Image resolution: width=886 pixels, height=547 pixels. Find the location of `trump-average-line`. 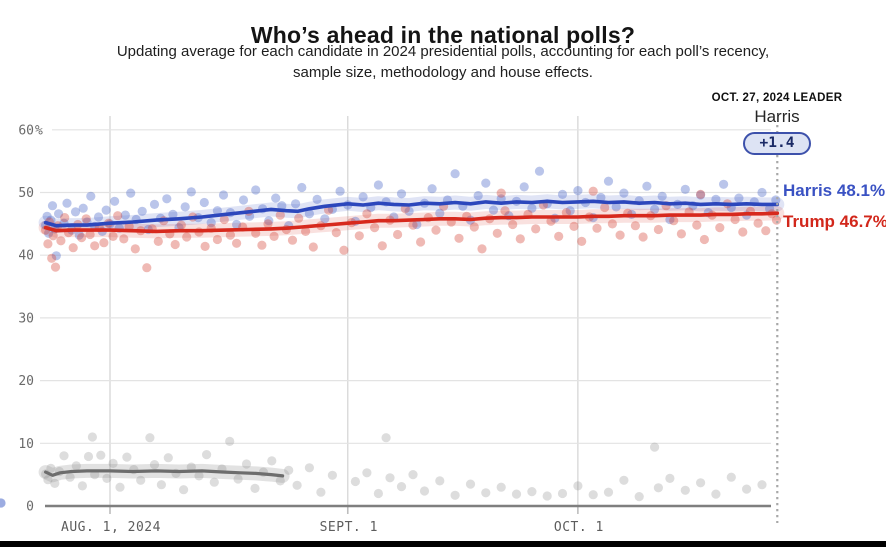

trump-average-line is located at coordinates (411, 222).